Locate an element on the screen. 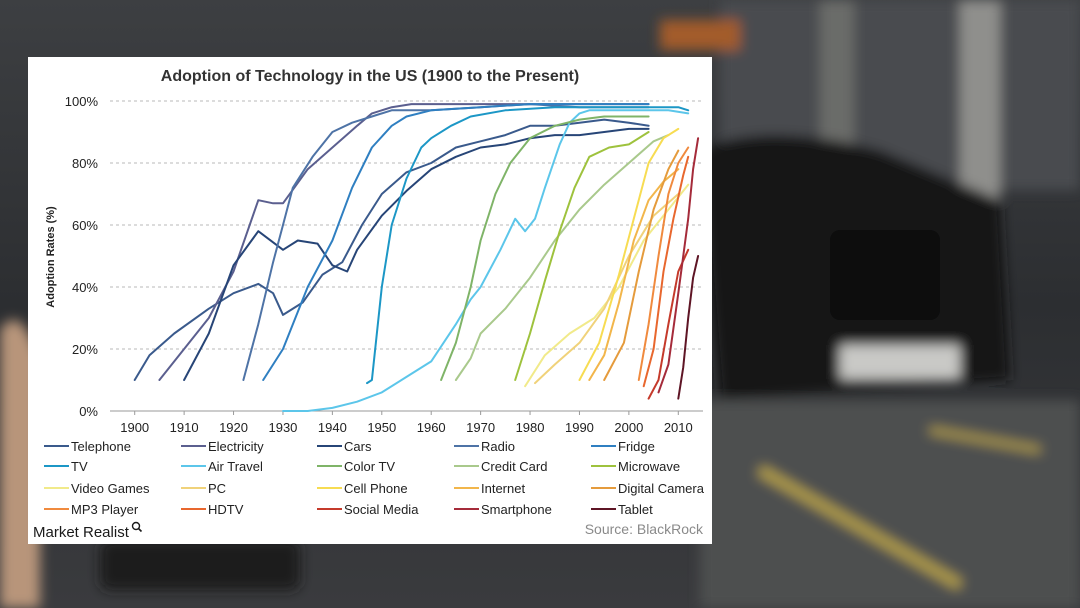 This screenshot has height=608, width=1080. legend-item-pc: PC is located at coordinates (203, 488).